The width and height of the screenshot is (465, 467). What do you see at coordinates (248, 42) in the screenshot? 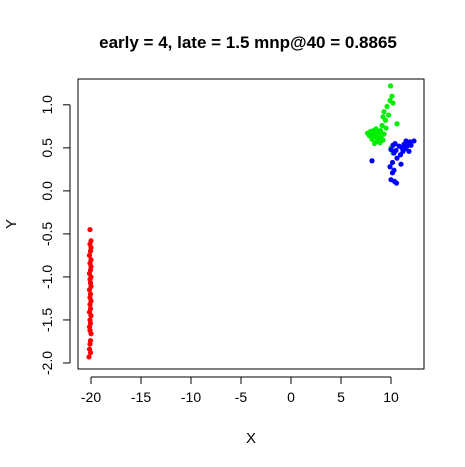
I see `chart-title: early = 4, late = 1.5 mnp@40 = 0.8865` at bounding box center [248, 42].